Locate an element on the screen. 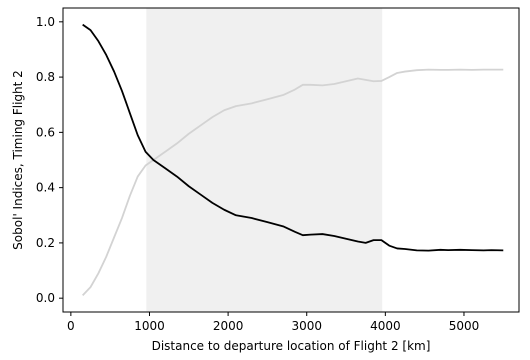  y-tick-label: 0.6 is located at coordinates (45, 132).